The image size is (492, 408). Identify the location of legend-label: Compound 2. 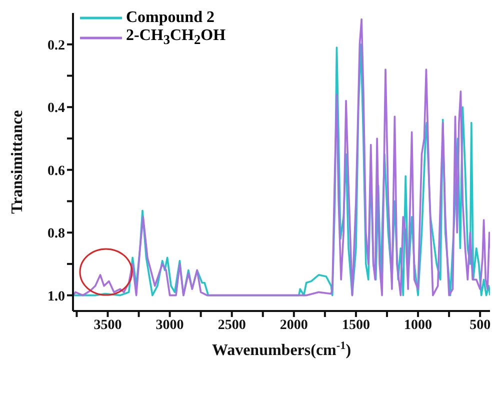
(170, 18).